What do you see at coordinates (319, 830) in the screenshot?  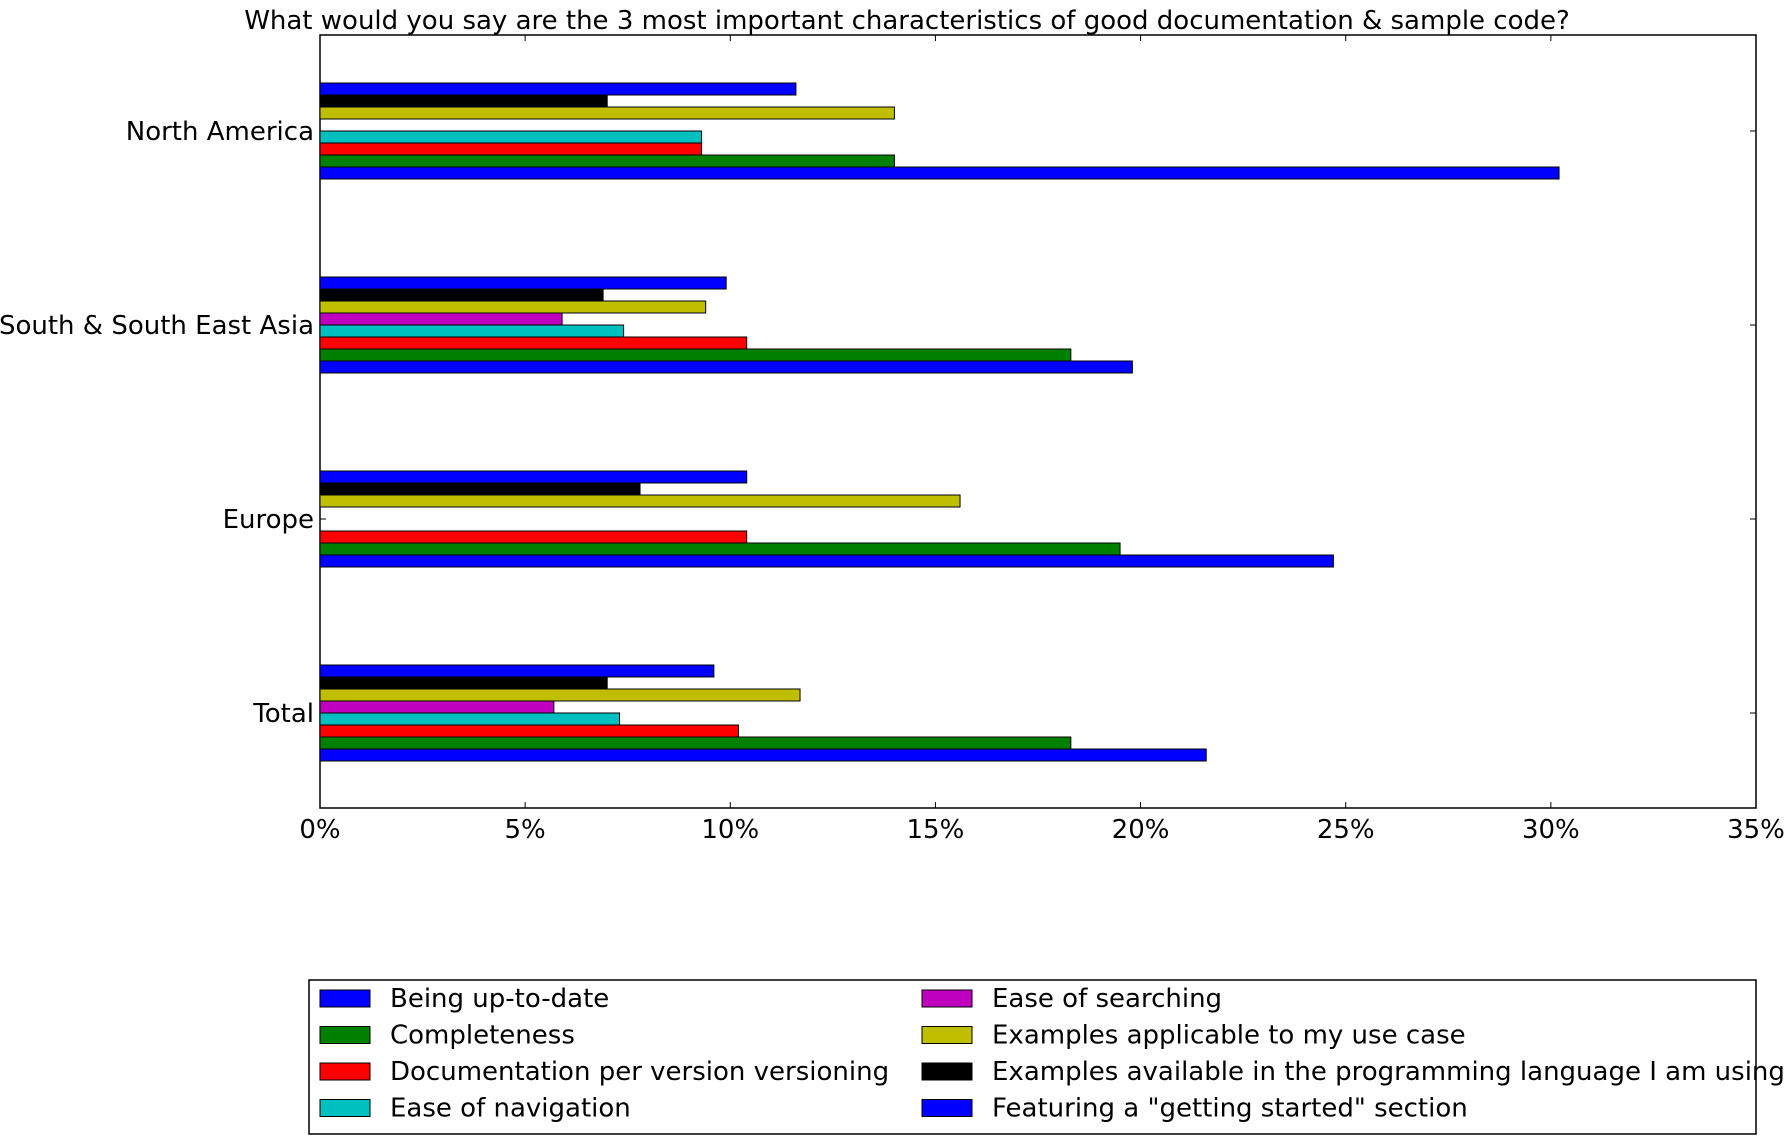 I see `x-tick-label: 0%` at bounding box center [319, 830].